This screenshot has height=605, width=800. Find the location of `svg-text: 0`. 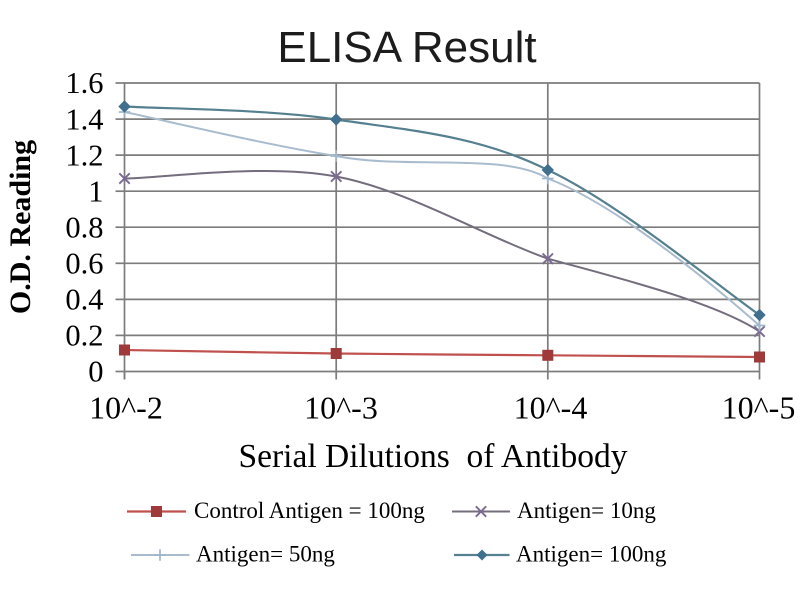

svg-text: 0 is located at coordinates (95, 372).